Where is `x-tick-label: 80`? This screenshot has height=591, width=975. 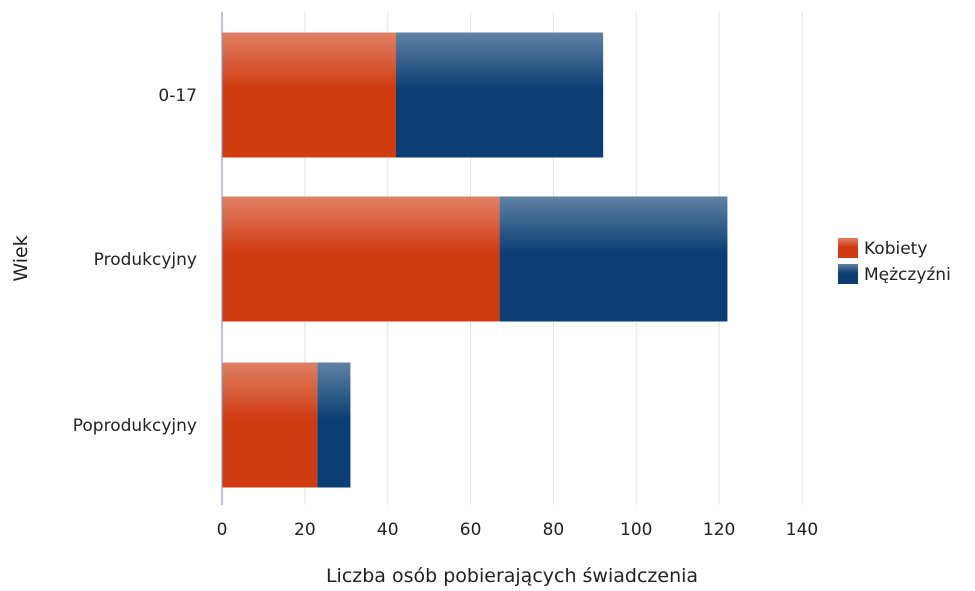 x-tick-label: 80 is located at coordinates (554, 530).